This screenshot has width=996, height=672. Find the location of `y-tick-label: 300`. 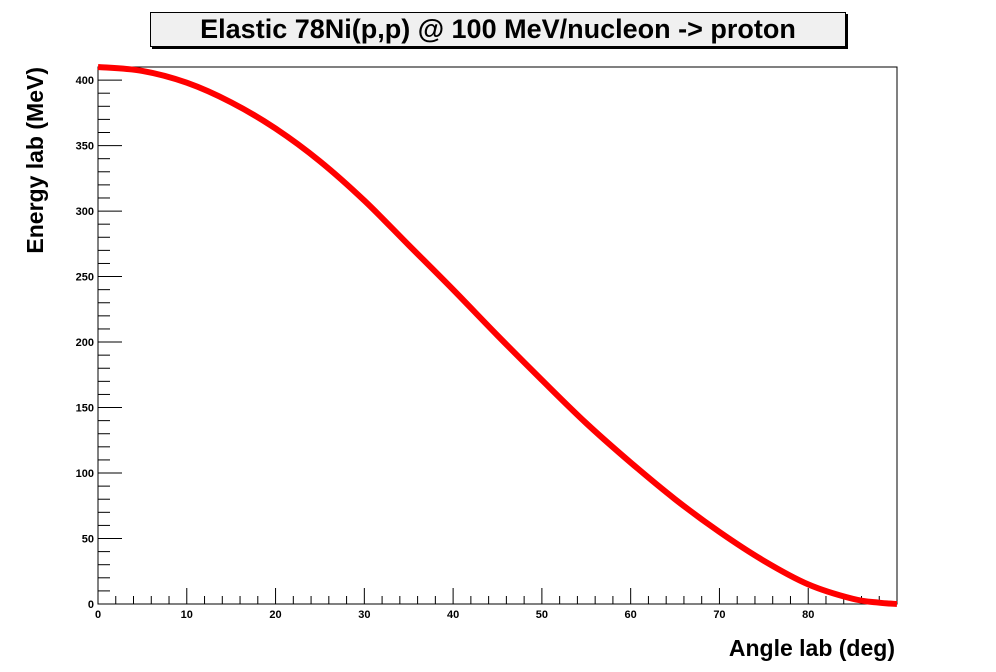

y-tick-label: 300 is located at coordinates (85, 212).